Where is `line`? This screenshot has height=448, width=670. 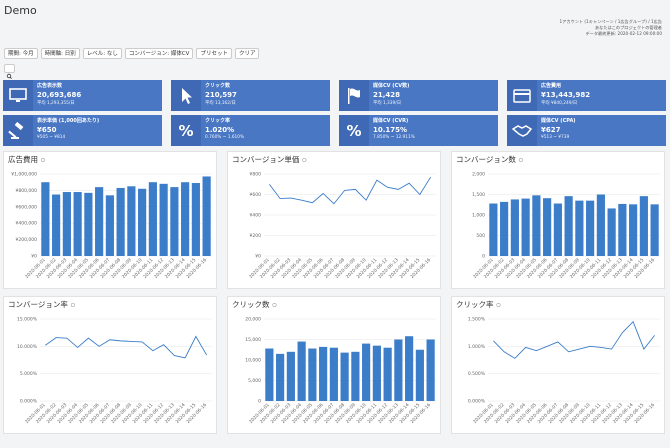 line is located at coordinates (350, 190).